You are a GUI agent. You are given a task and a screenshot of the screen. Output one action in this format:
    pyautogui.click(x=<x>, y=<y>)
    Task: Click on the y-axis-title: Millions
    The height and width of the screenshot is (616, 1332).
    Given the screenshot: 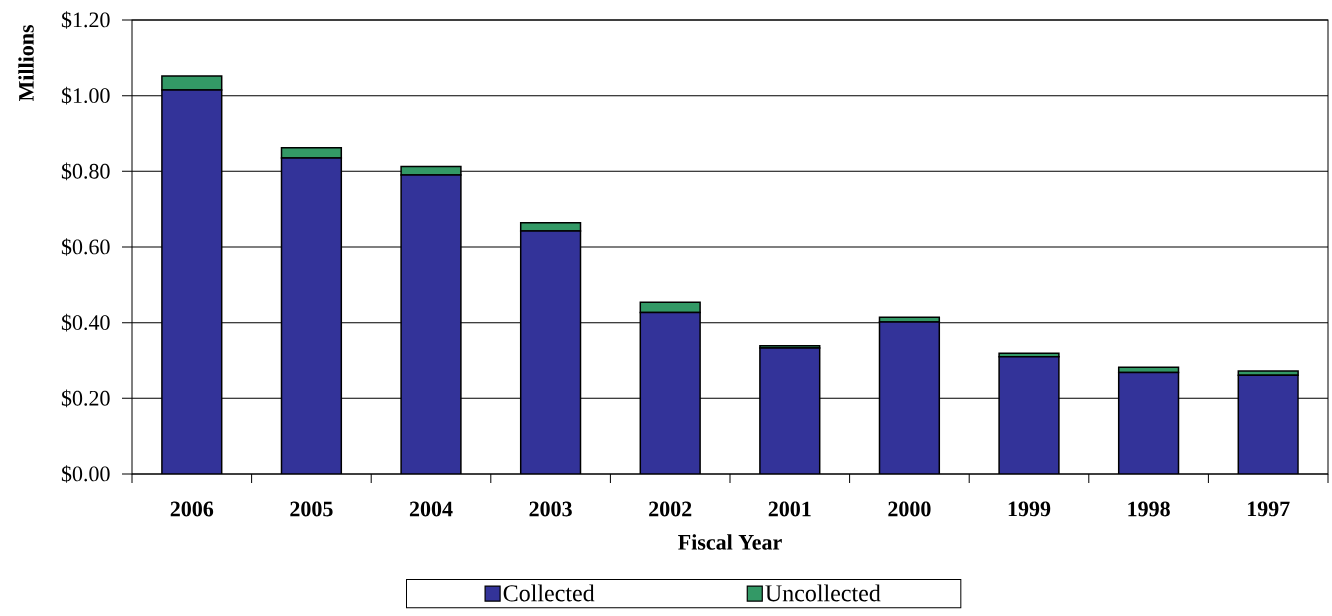 What is the action you would take?
    pyautogui.click(x=26, y=63)
    